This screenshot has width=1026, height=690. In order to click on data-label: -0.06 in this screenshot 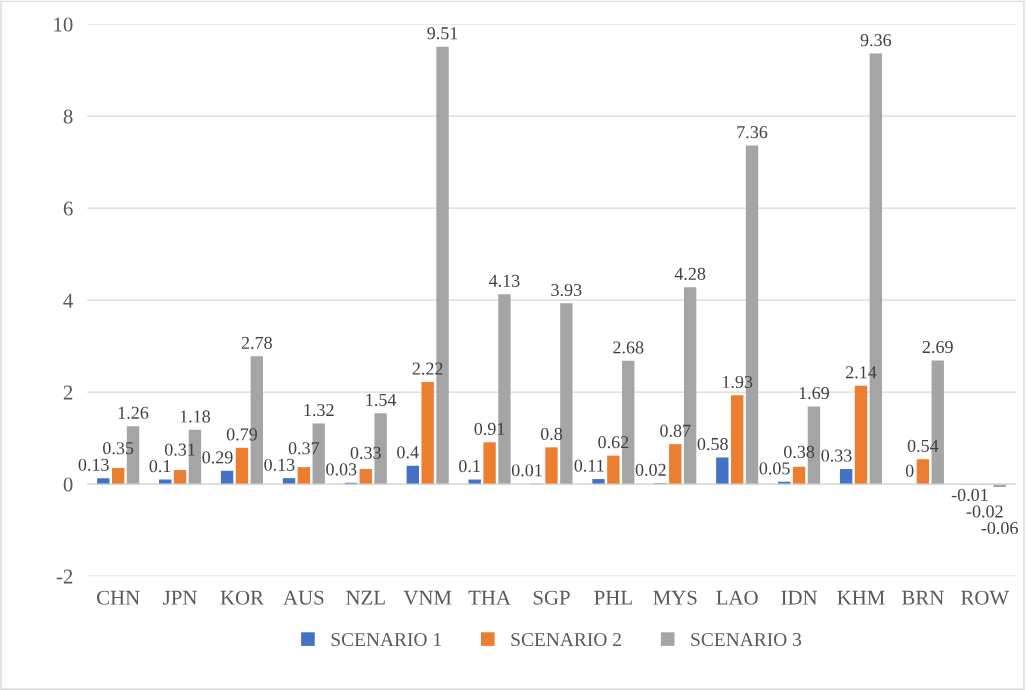, I will do `click(999, 528)`.